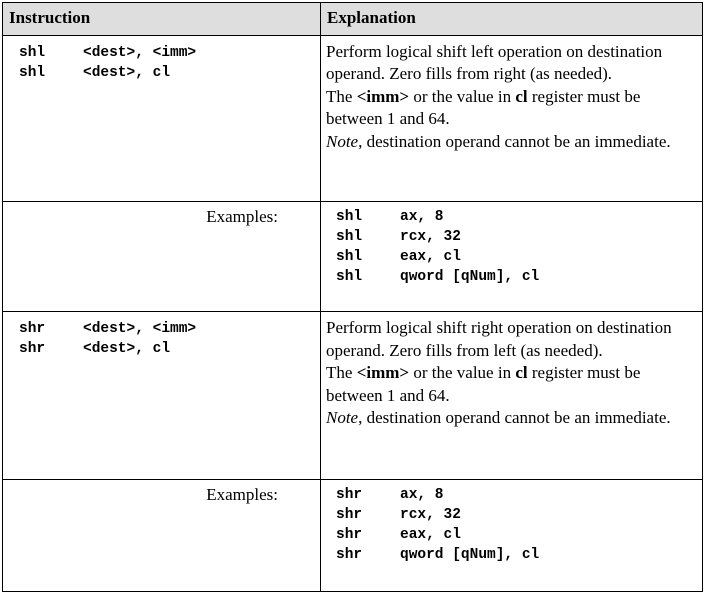 This screenshot has height=594, width=705. I want to click on example-line: shl rcx, 32, so click(398, 237).